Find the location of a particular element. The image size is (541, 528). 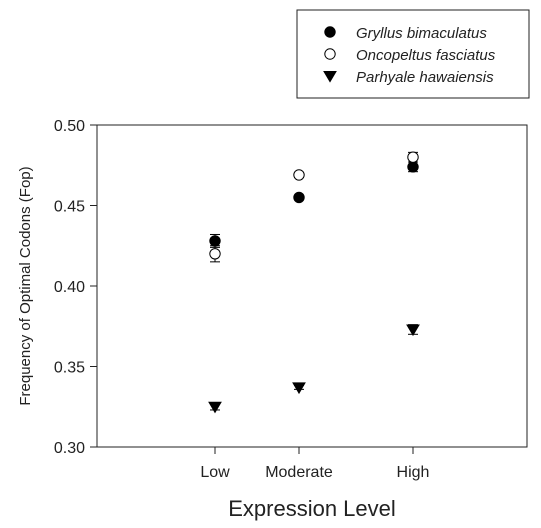

x-axis: Low Moderate High is located at coordinates (314, 464).